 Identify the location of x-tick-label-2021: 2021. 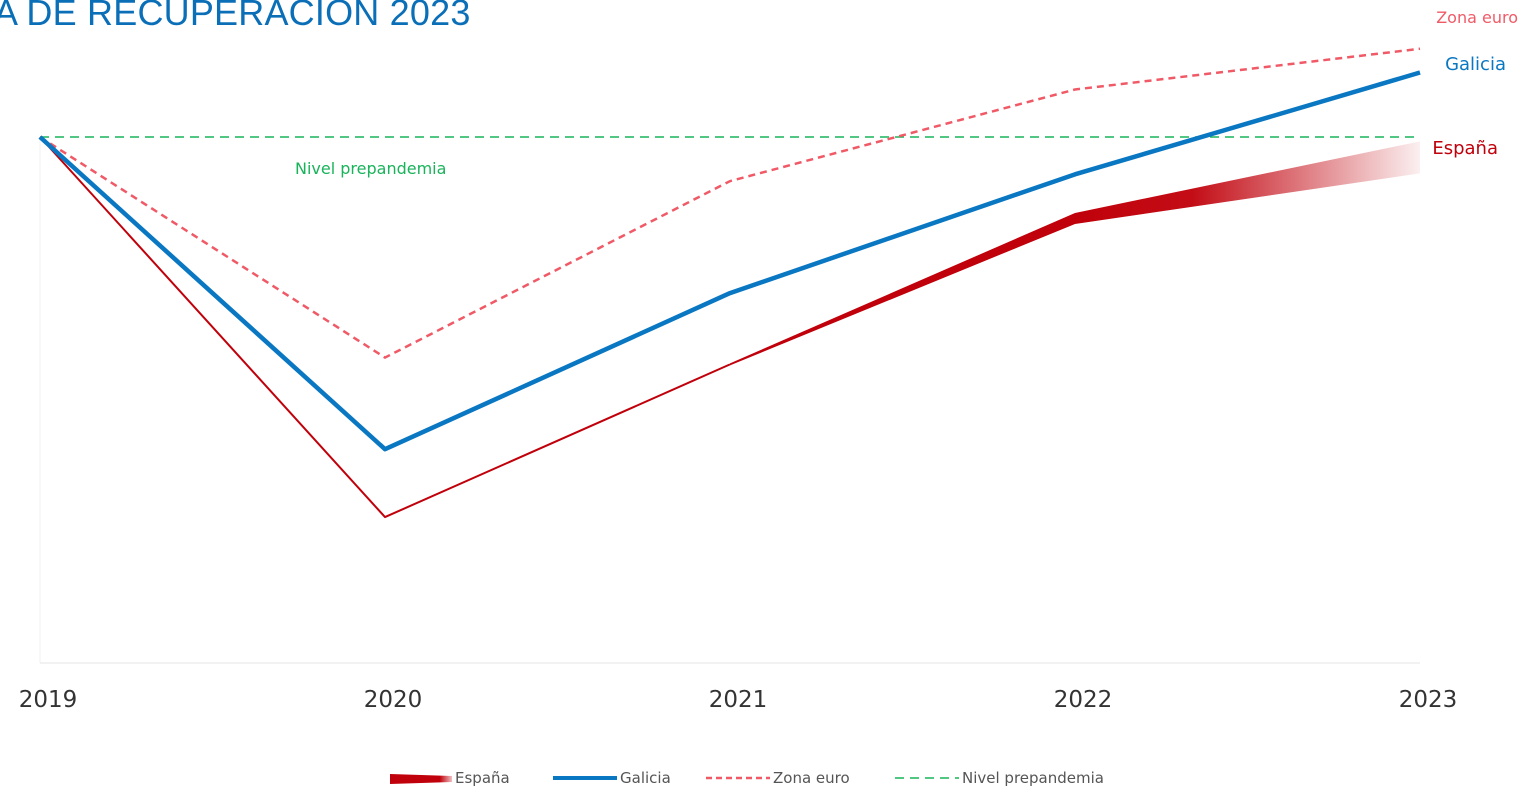
(738, 700).